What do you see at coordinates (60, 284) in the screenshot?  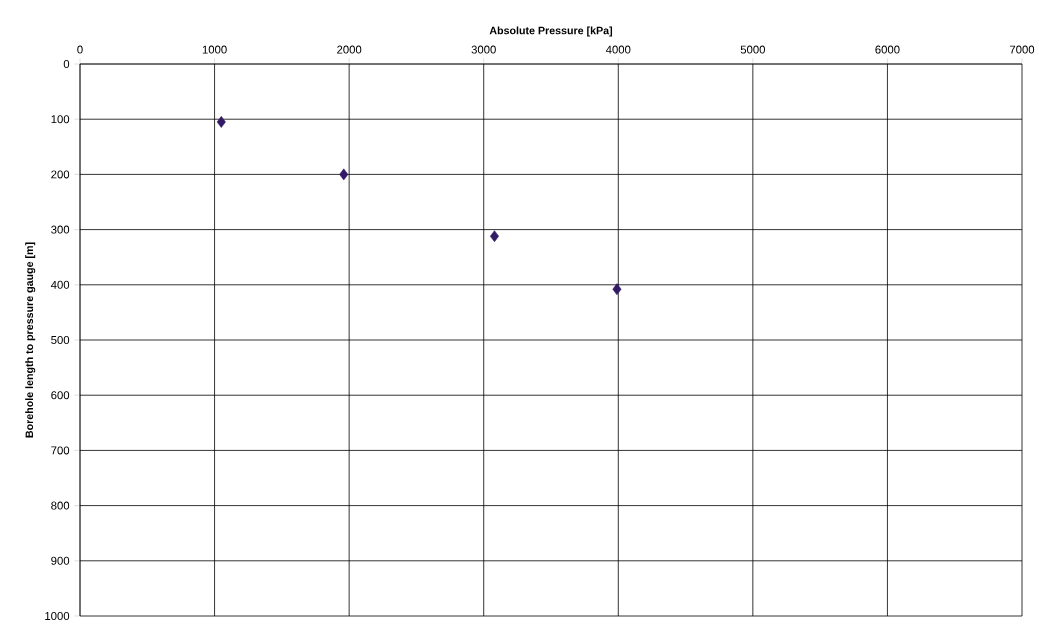 I see `y-tick-label: 400` at bounding box center [60, 284].